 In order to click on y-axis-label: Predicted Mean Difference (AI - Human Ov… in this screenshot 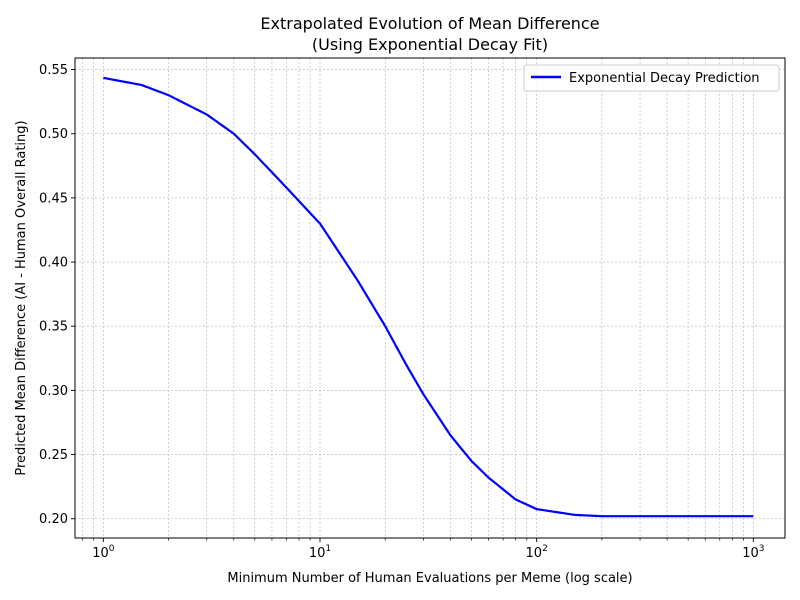, I will do `click(21, 297)`.